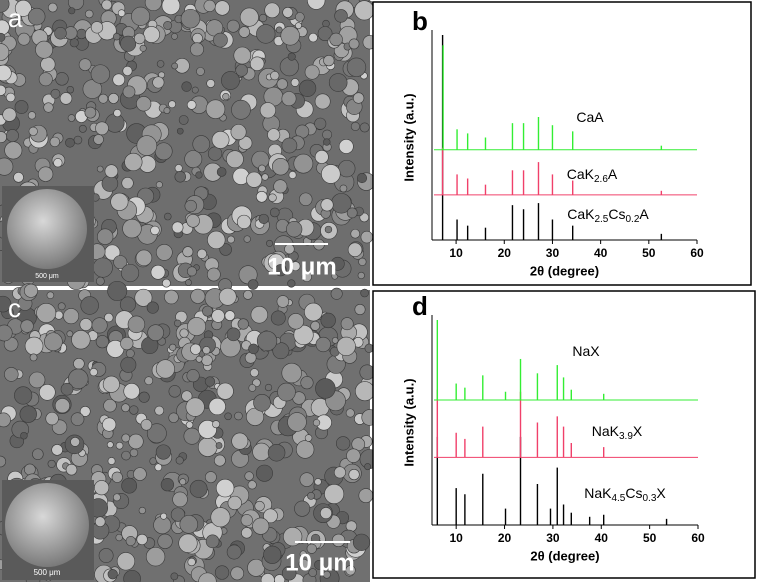 The width and height of the screenshot is (758, 587). Describe the element at coordinates (590, 117) in the screenshot. I see `series-label: CaA` at that location.